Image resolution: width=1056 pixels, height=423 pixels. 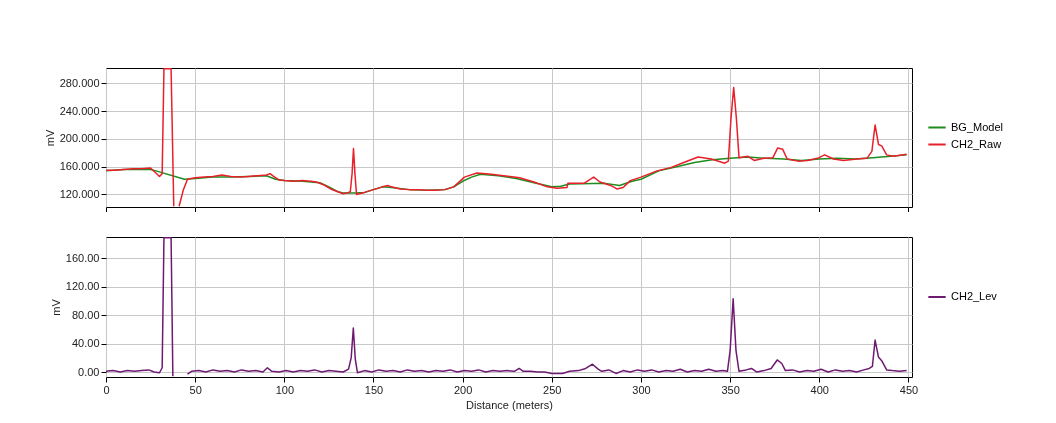 What do you see at coordinates (79, 193) in the screenshot?
I see `y-tick-label: 120.000` at bounding box center [79, 193].